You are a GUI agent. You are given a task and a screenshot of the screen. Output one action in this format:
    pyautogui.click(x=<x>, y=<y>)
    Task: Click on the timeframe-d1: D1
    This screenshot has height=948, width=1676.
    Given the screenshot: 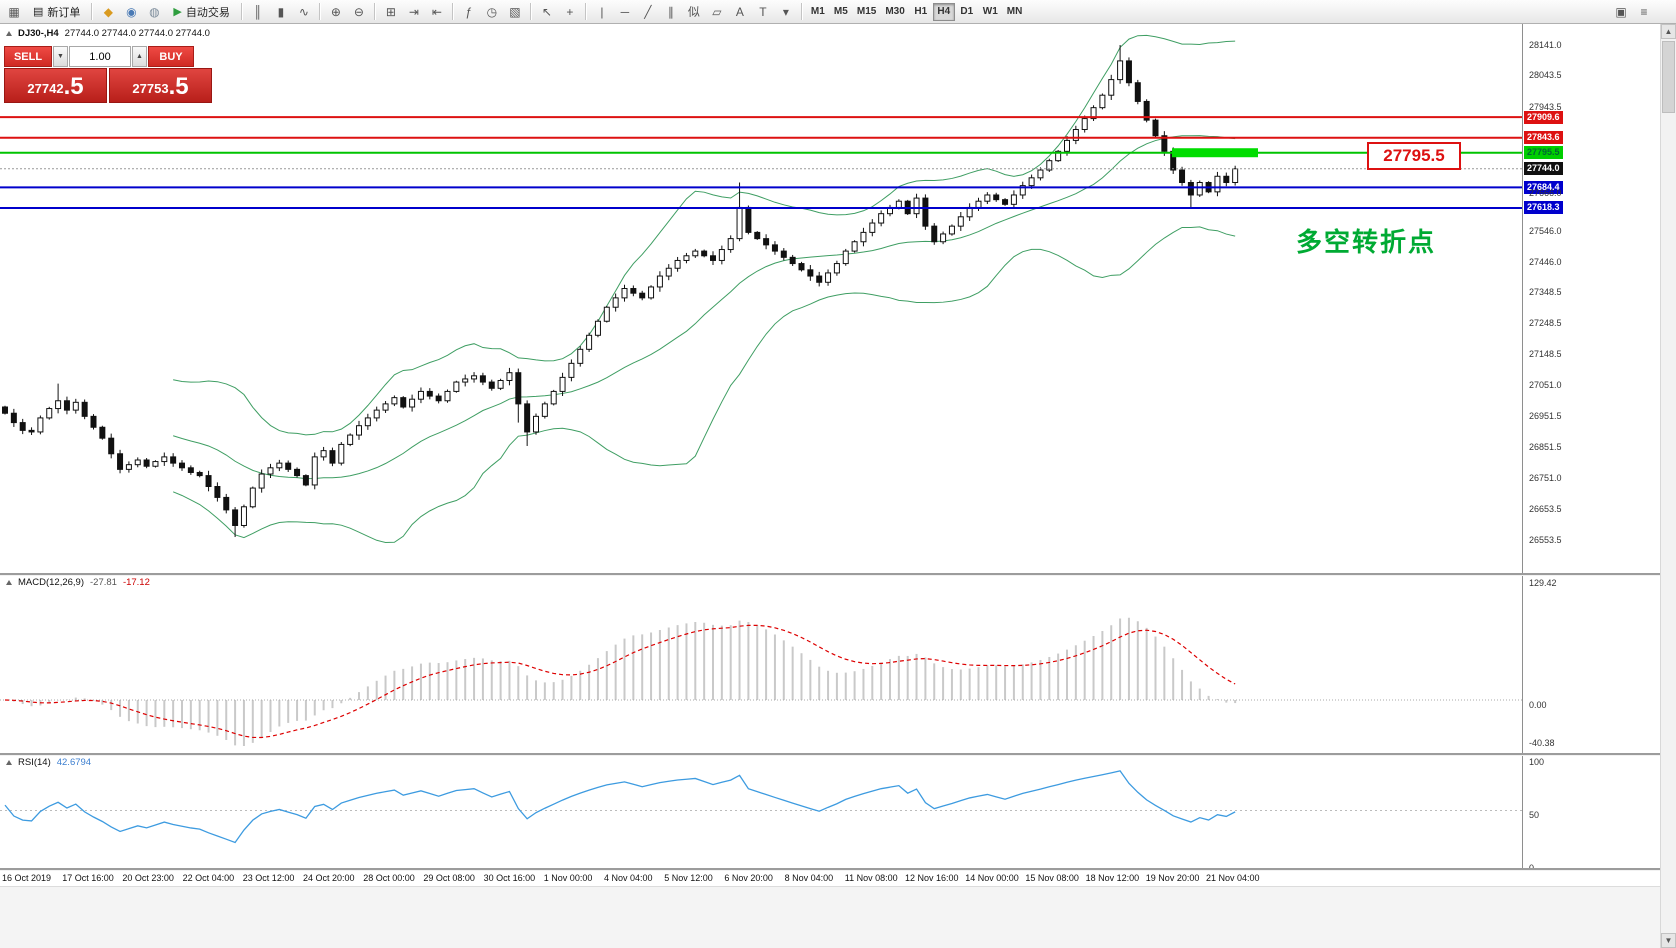 What is the action you would take?
    pyautogui.click(x=967, y=12)
    